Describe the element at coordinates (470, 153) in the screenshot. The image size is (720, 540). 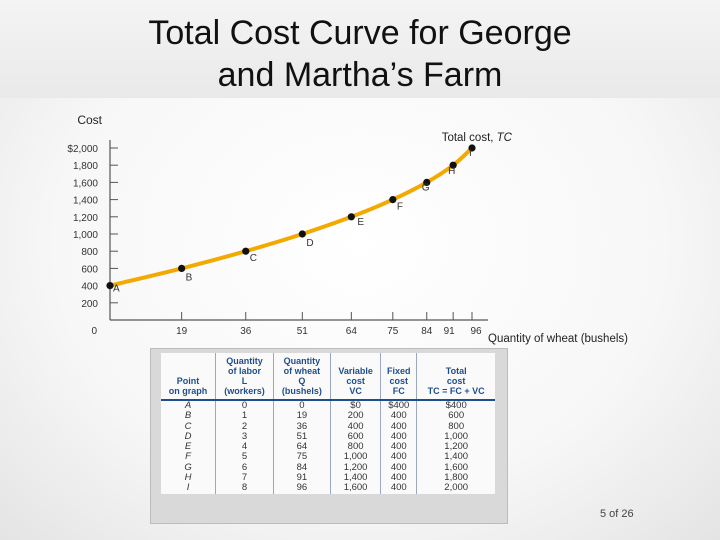
I see `data-point-label: I` at that location.